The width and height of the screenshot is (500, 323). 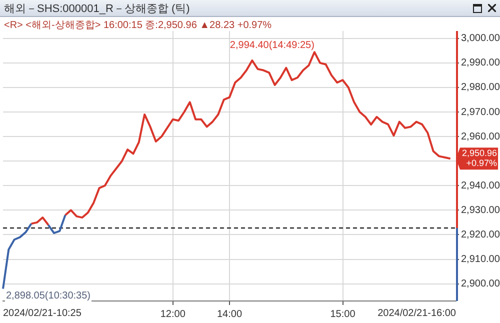 What do you see at coordinates (480, 284) in the screenshot?
I see `y-tick-label: 2,900.00` at bounding box center [480, 284].